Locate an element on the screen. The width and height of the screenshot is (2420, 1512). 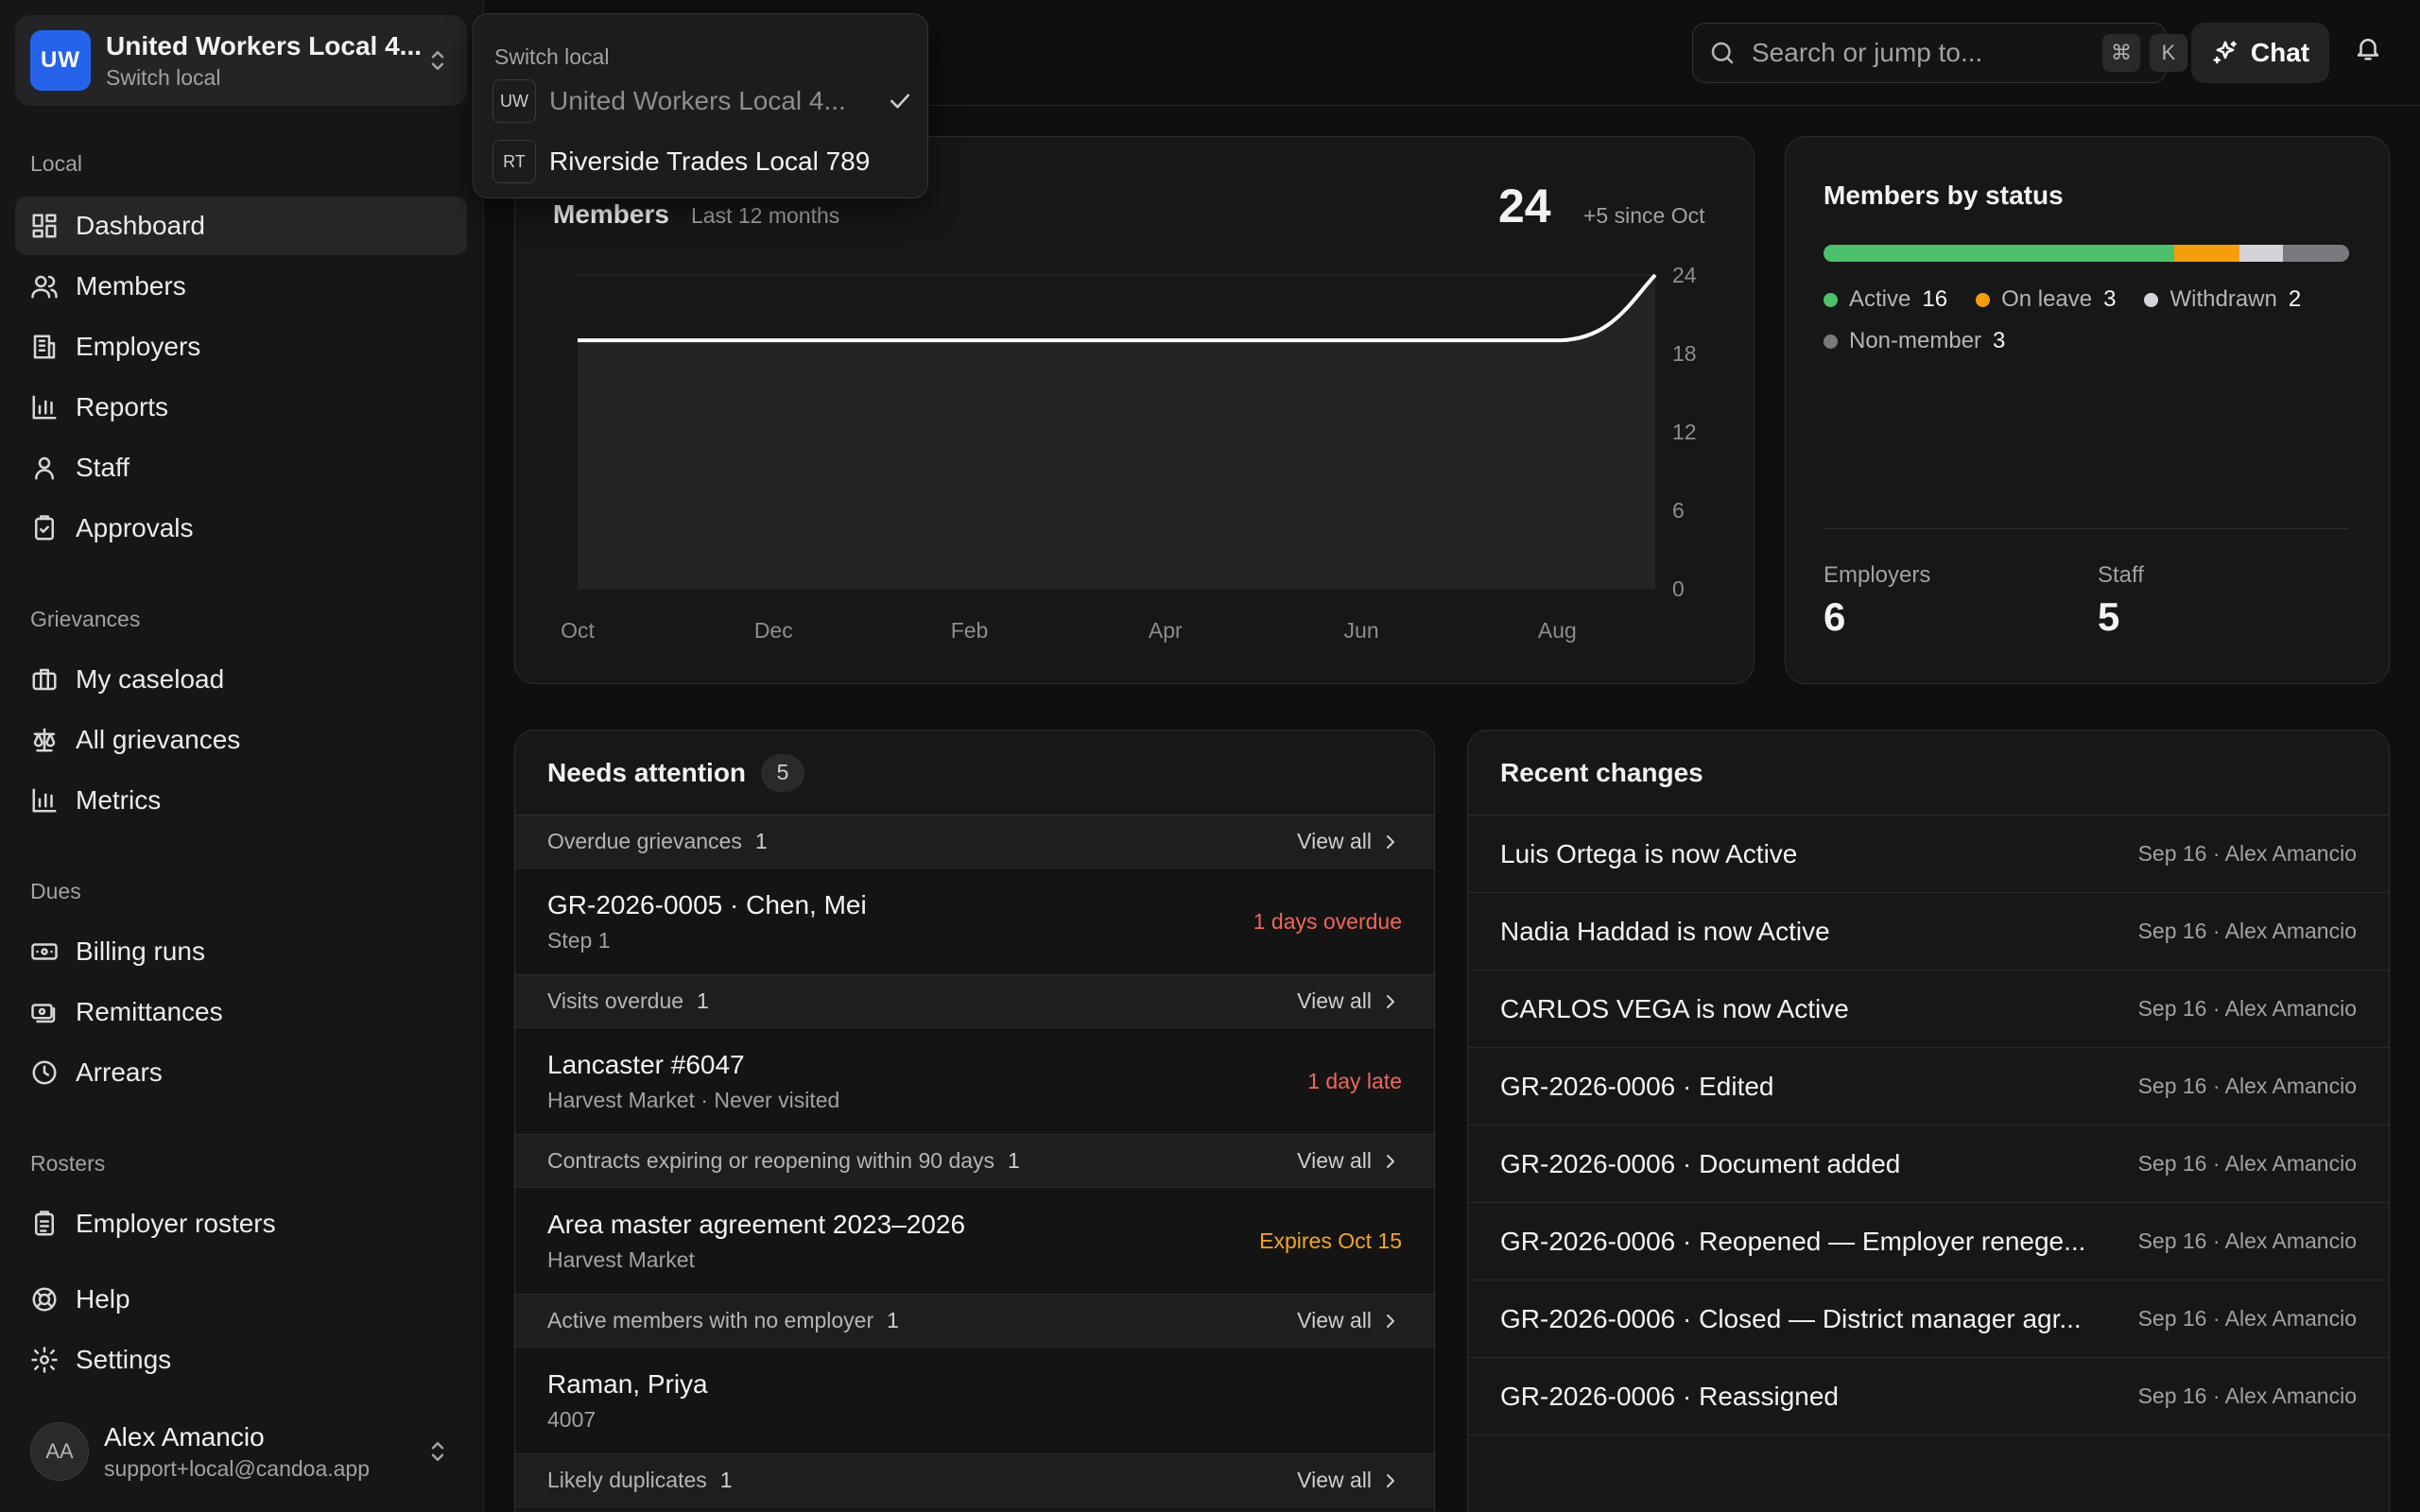
attention-item-tag: Expires Oct 15 is located at coordinates (1331, 1240).